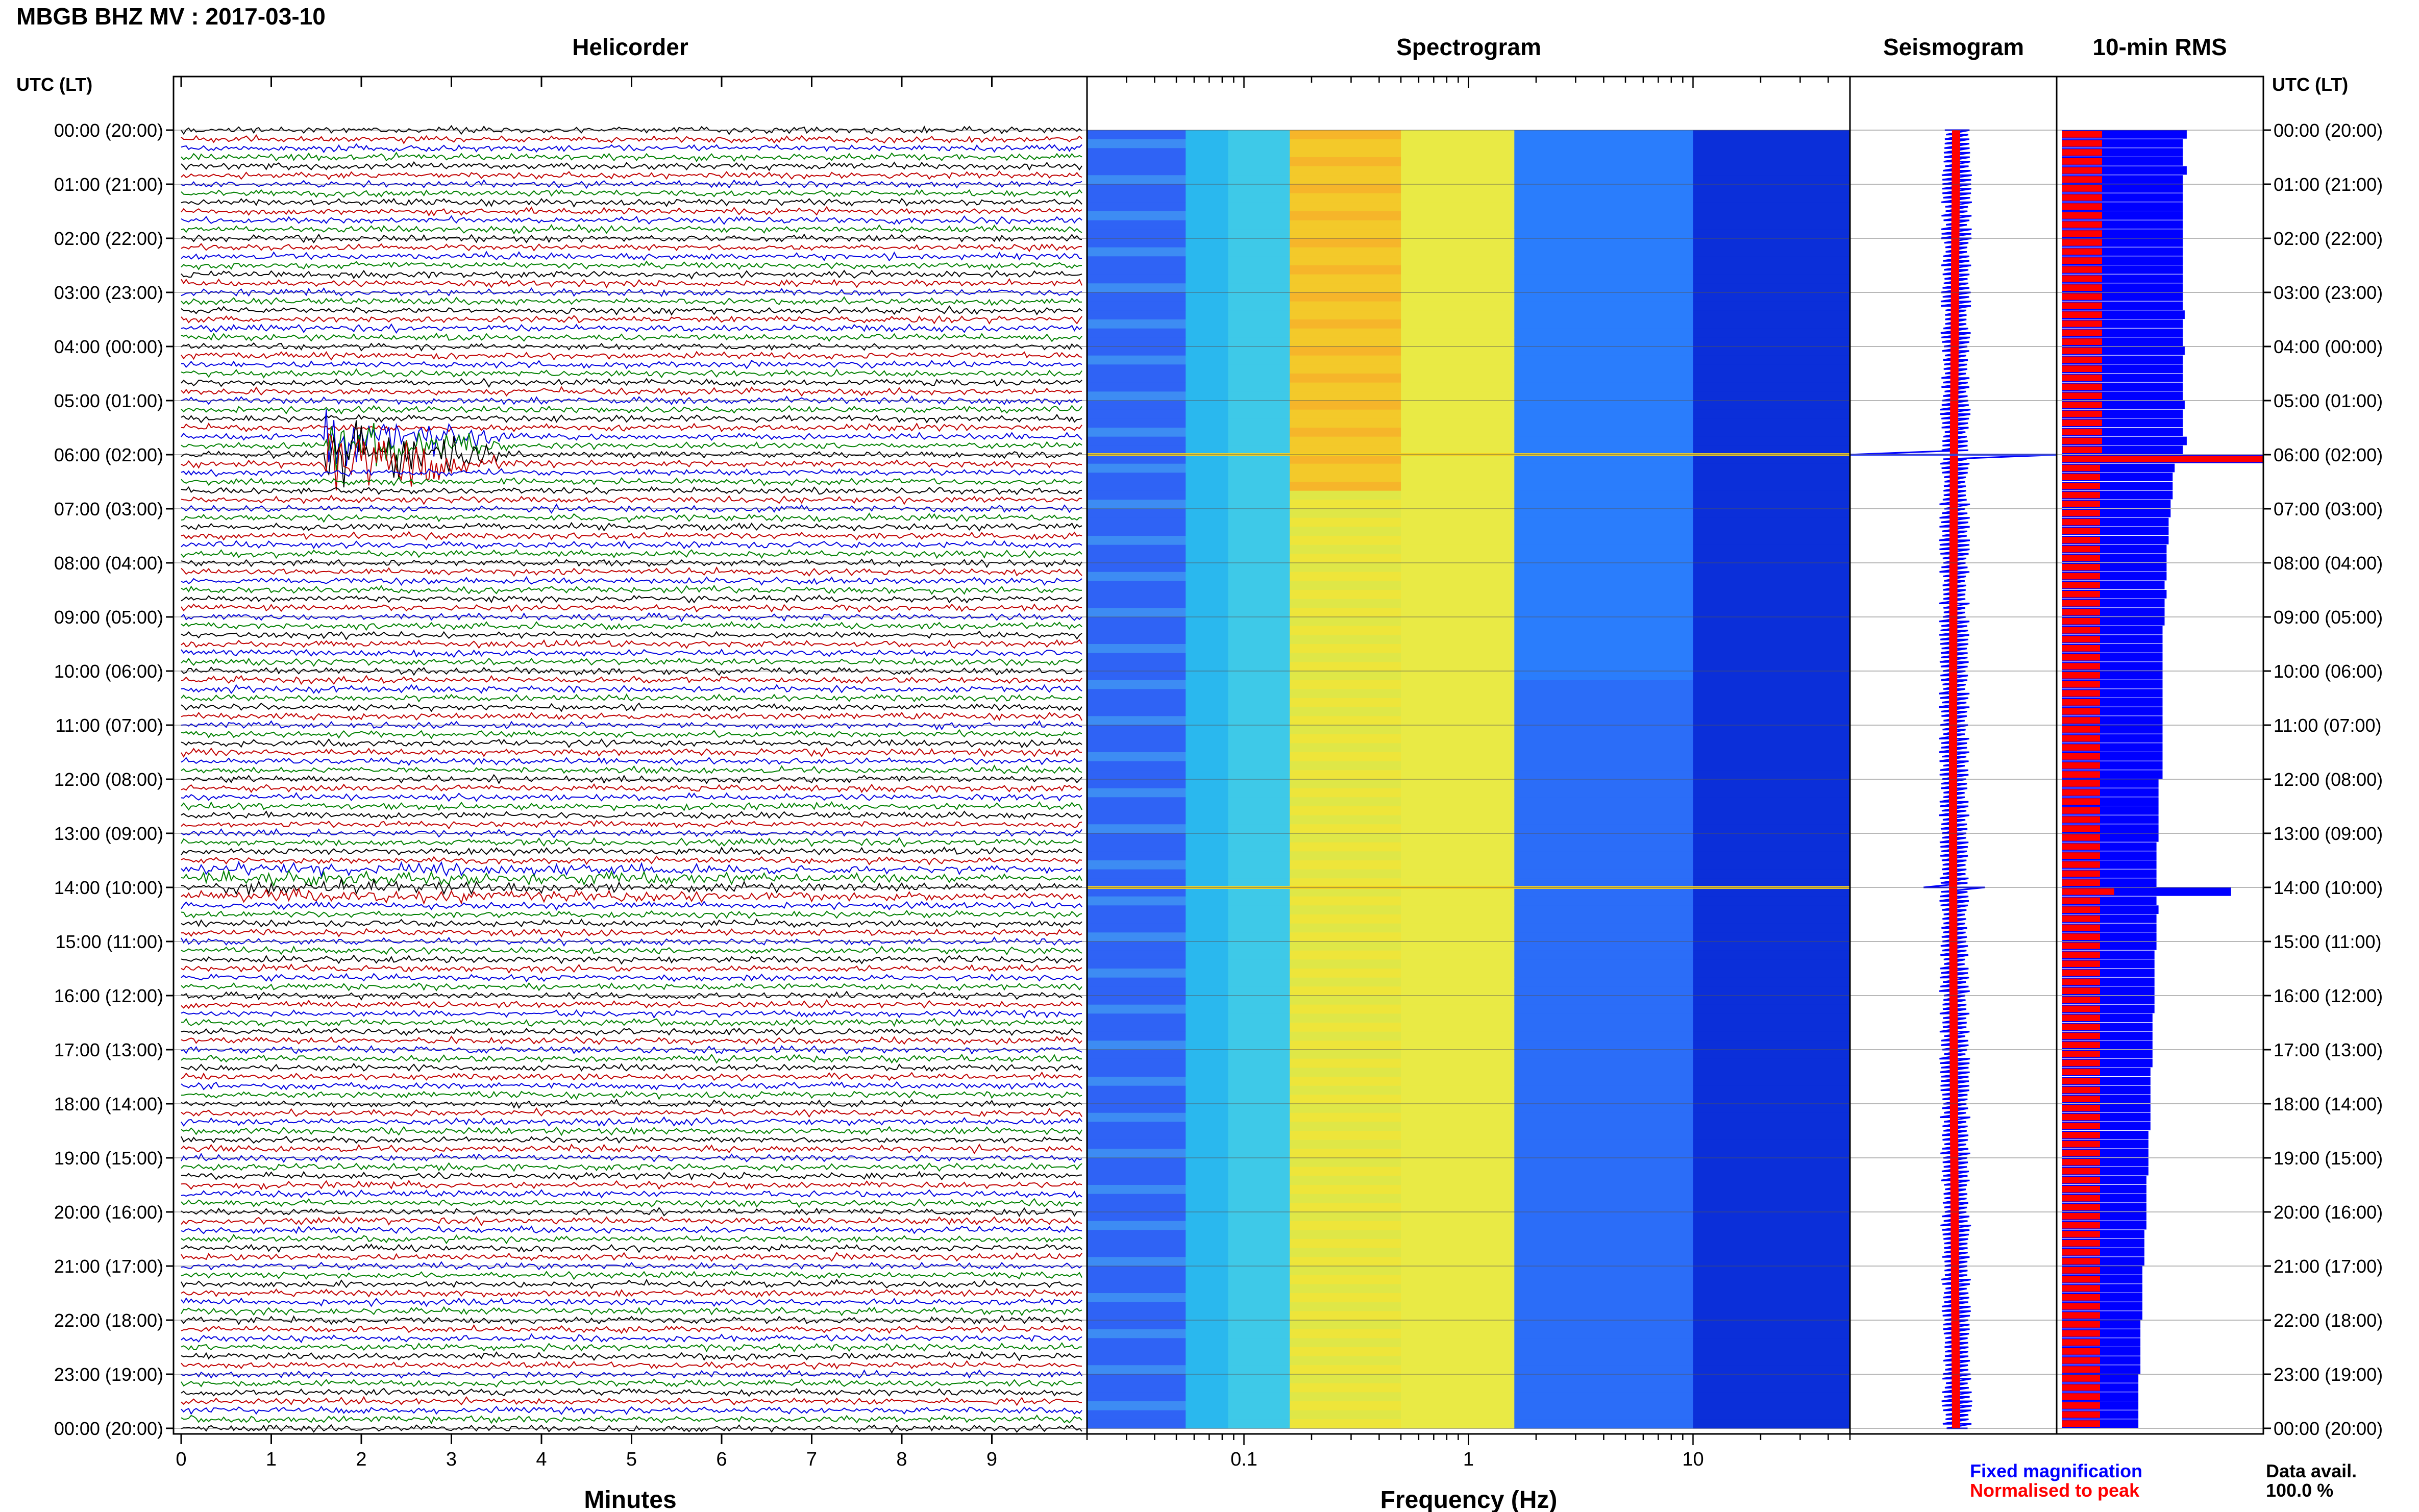 The width and height of the screenshot is (2419, 1512). Describe the element at coordinates (2328, 1428) in the screenshot. I see `time-label-right: 00:00 (20:00)` at that location.